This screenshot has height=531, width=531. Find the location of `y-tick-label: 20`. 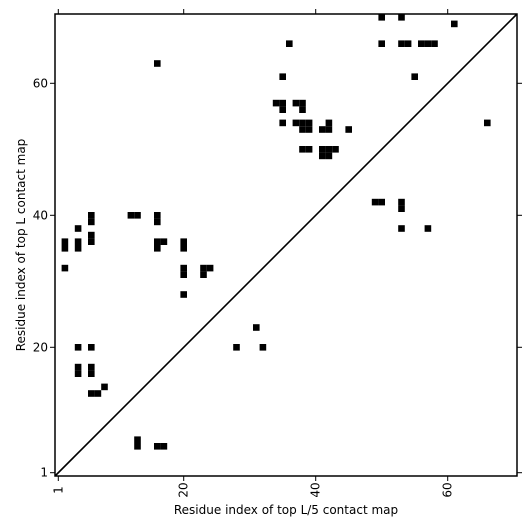

y-tick-label: 20 is located at coordinates (40, 347).